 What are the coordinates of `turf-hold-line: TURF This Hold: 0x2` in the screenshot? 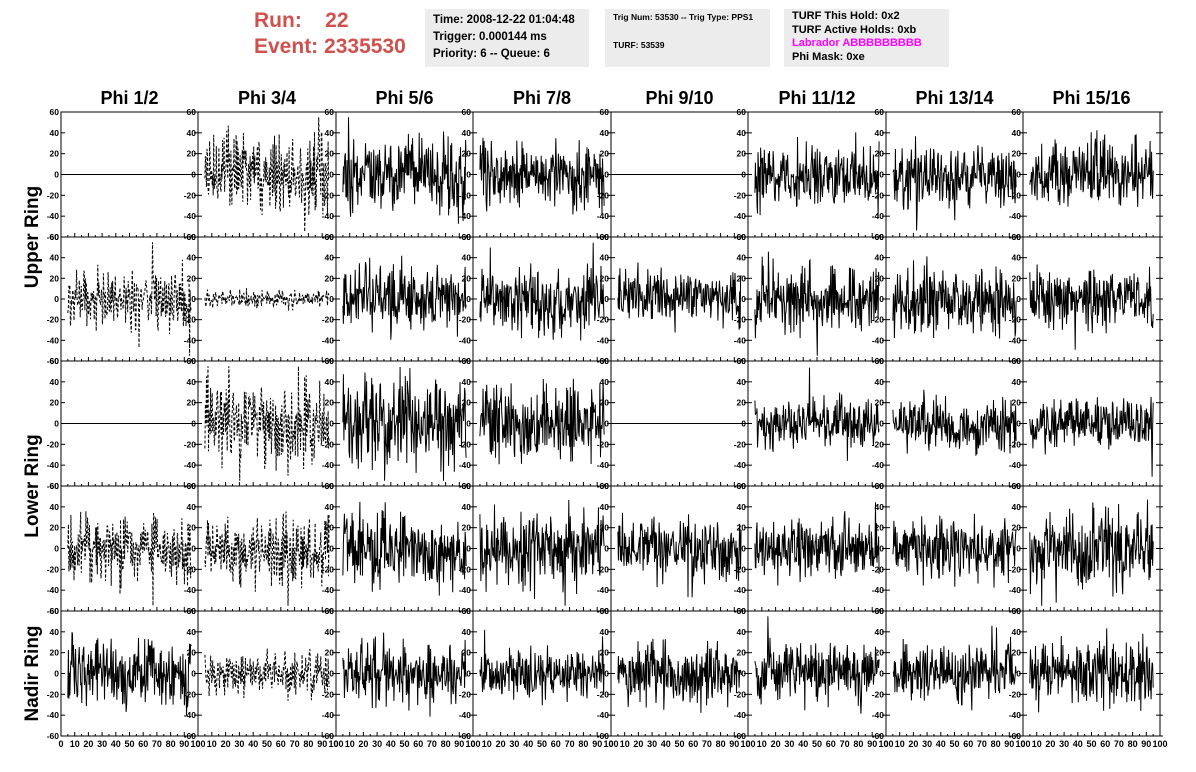 It's located at (846, 16).